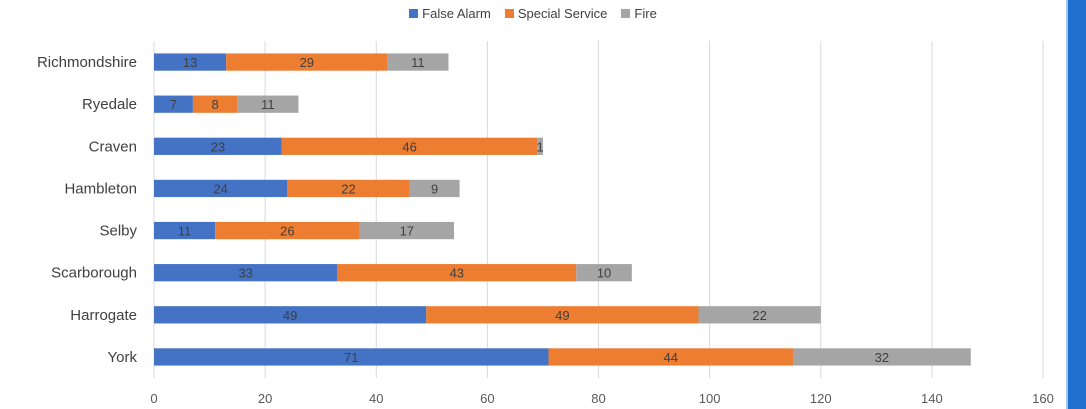 Image resolution: width=1086 pixels, height=409 pixels. What do you see at coordinates (509, 13) in the screenshot?
I see `legend-swatch-special-service` at bounding box center [509, 13].